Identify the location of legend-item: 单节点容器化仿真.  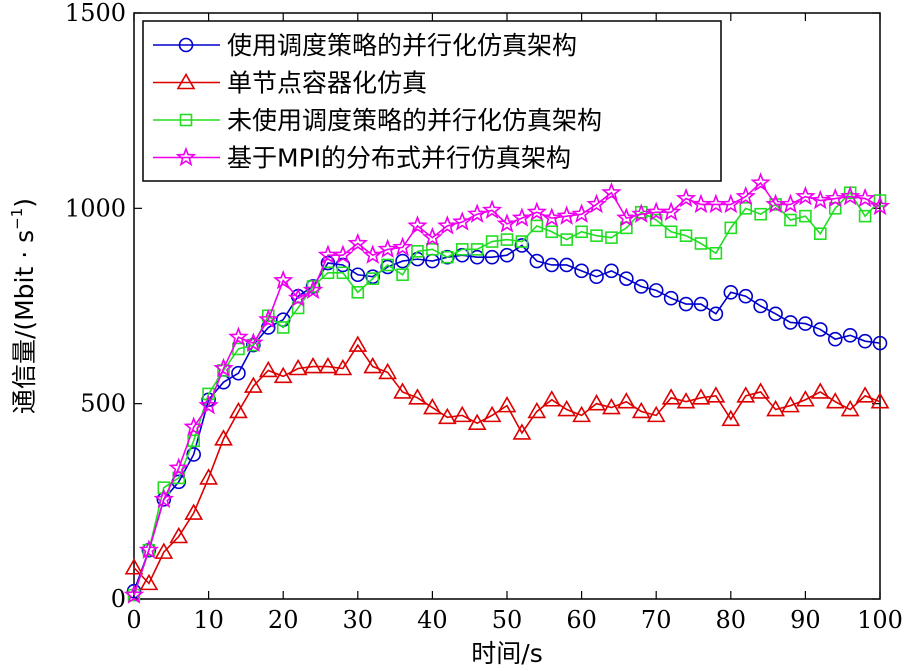
(290, 83).